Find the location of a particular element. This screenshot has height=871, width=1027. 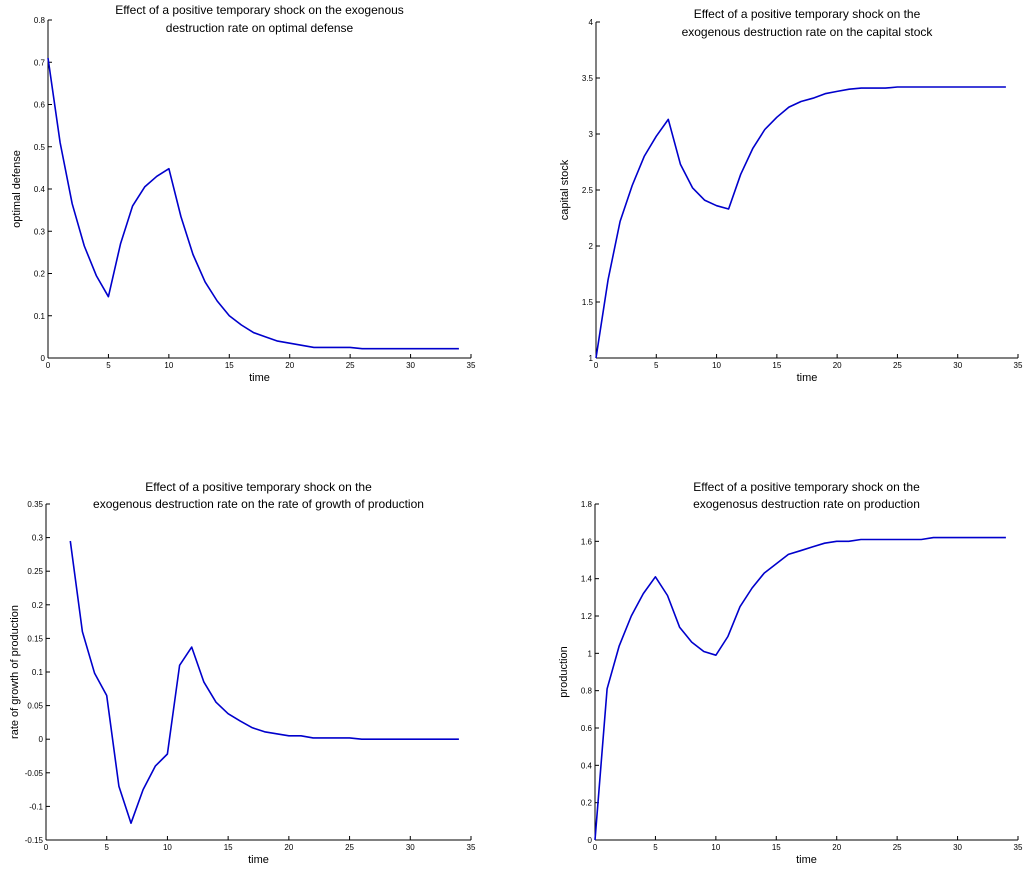

y-tick-label: 1.8 is located at coordinates (587, 504).